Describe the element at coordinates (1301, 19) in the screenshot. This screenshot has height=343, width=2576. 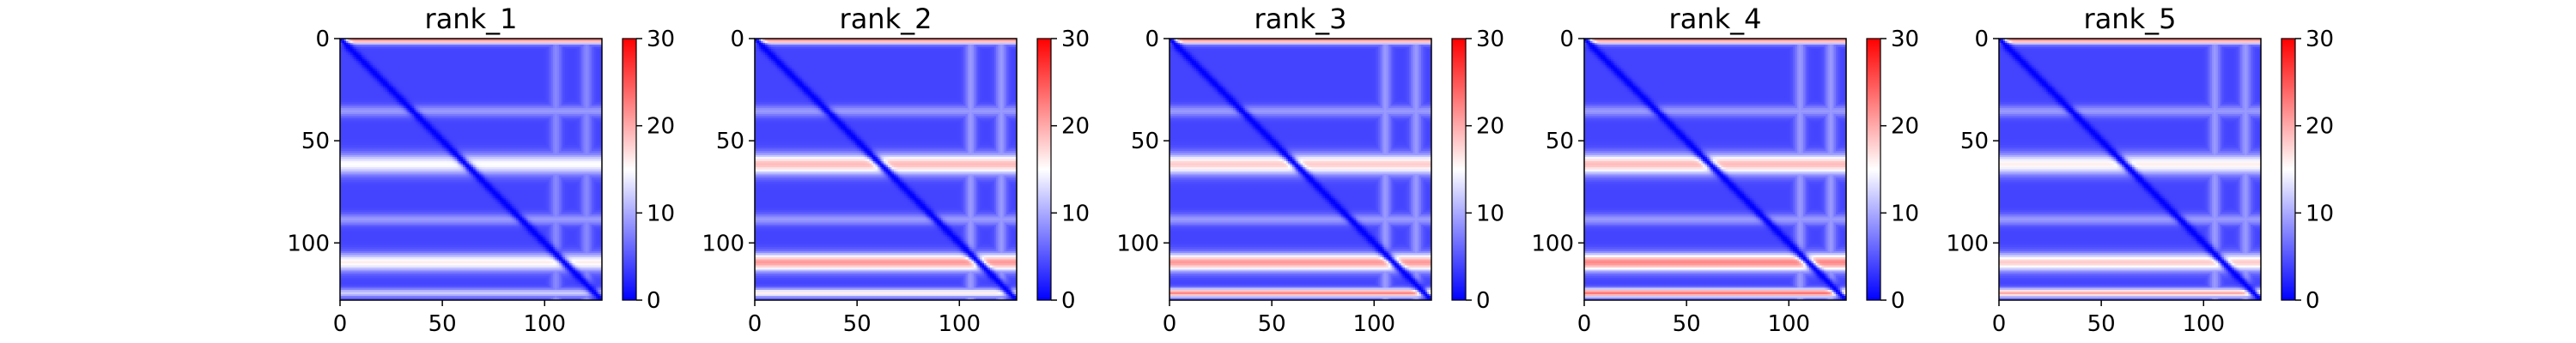
I see `panel-title: rank_3` at that location.